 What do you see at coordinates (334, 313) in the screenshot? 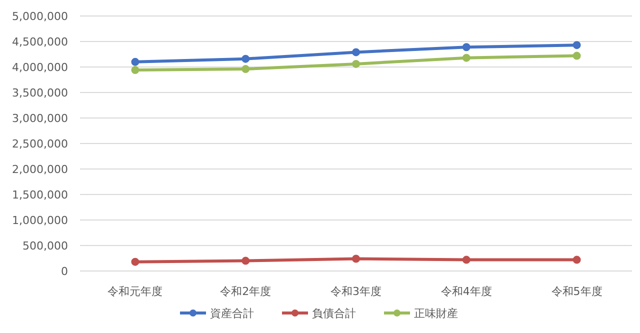
I see `legend-label: 負債合計` at bounding box center [334, 313].